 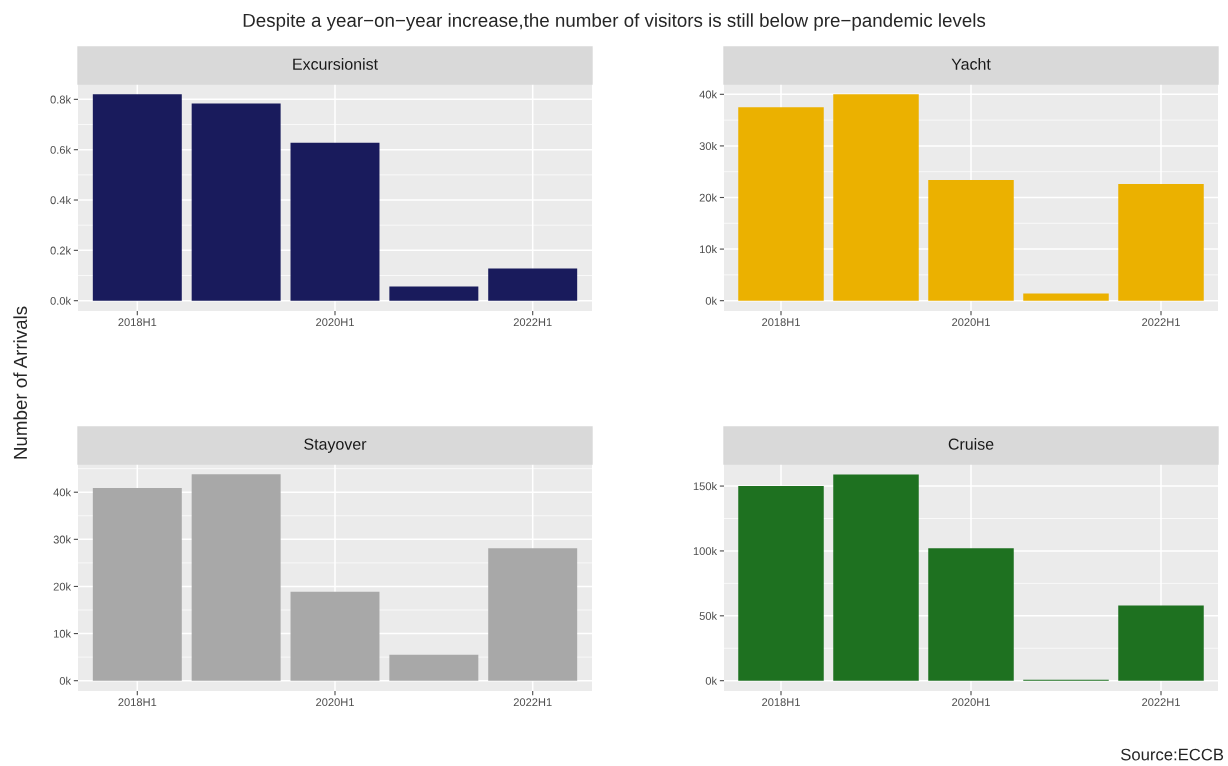 What do you see at coordinates (335, 445) in the screenshot?
I see `chart-title: Stayover` at bounding box center [335, 445].